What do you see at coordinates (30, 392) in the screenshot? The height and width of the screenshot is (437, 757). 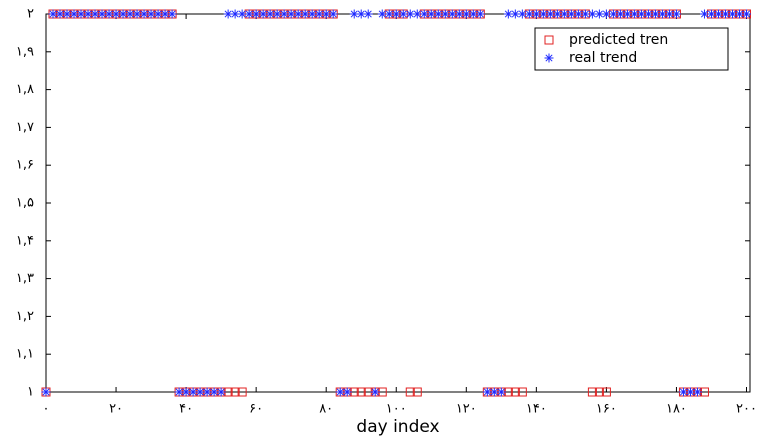 I see `y-tick-label: ۱` at bounding box center [30, 392].